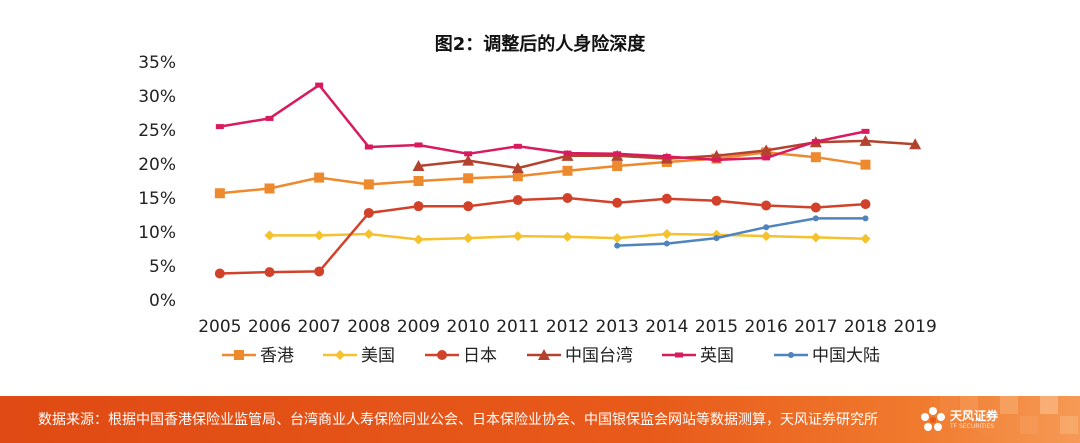 The image size is (1080, 443). What do you see at coordinates (974, 416) in the screenshot?
I see `logo-name: 天风证券` at bounding box center [974, 416].